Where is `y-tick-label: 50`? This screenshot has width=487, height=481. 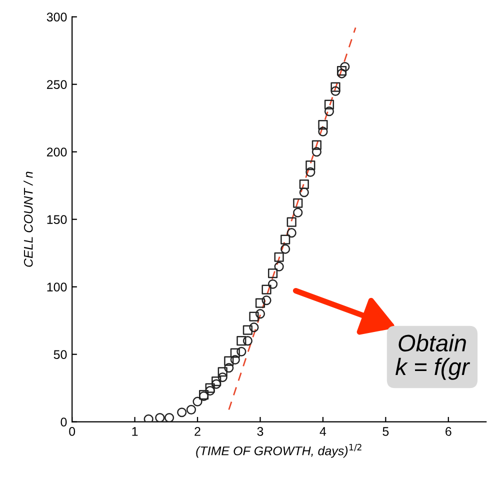 y-tick-label: 50 is located at coordinates (60, 354).